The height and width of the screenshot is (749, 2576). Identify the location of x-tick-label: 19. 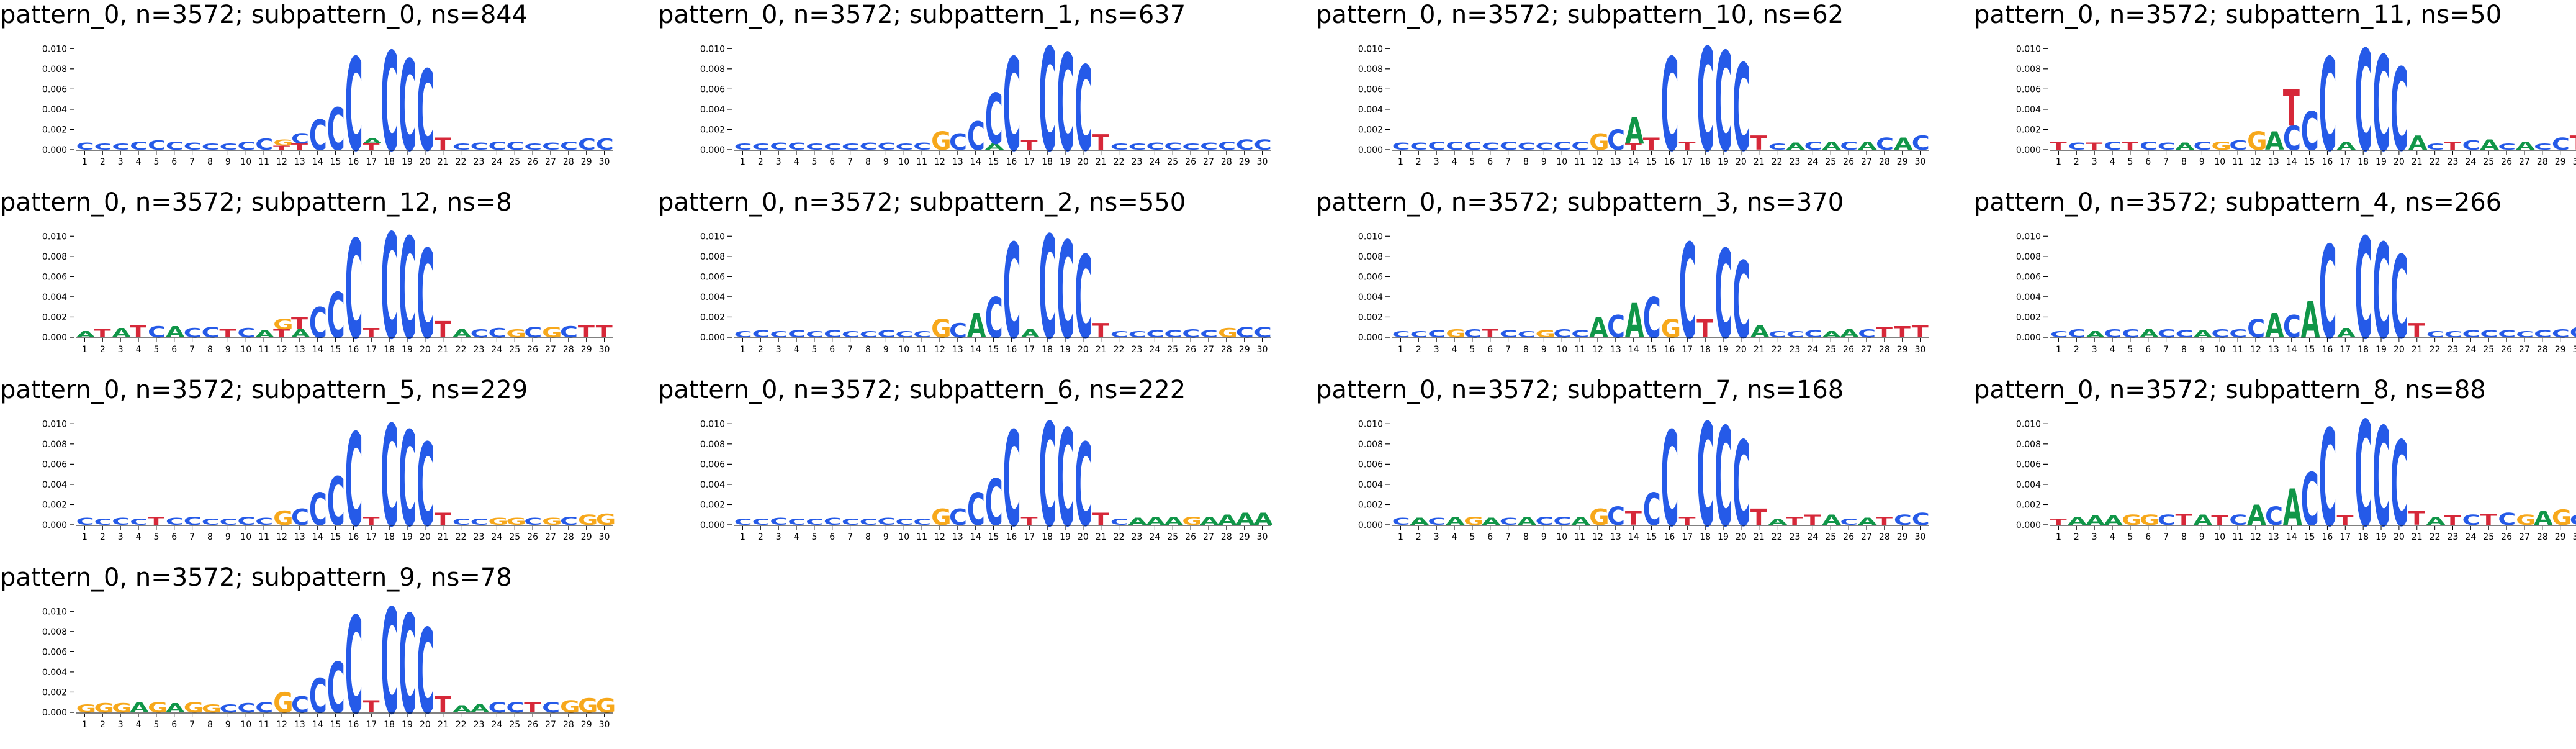
(407, 537).